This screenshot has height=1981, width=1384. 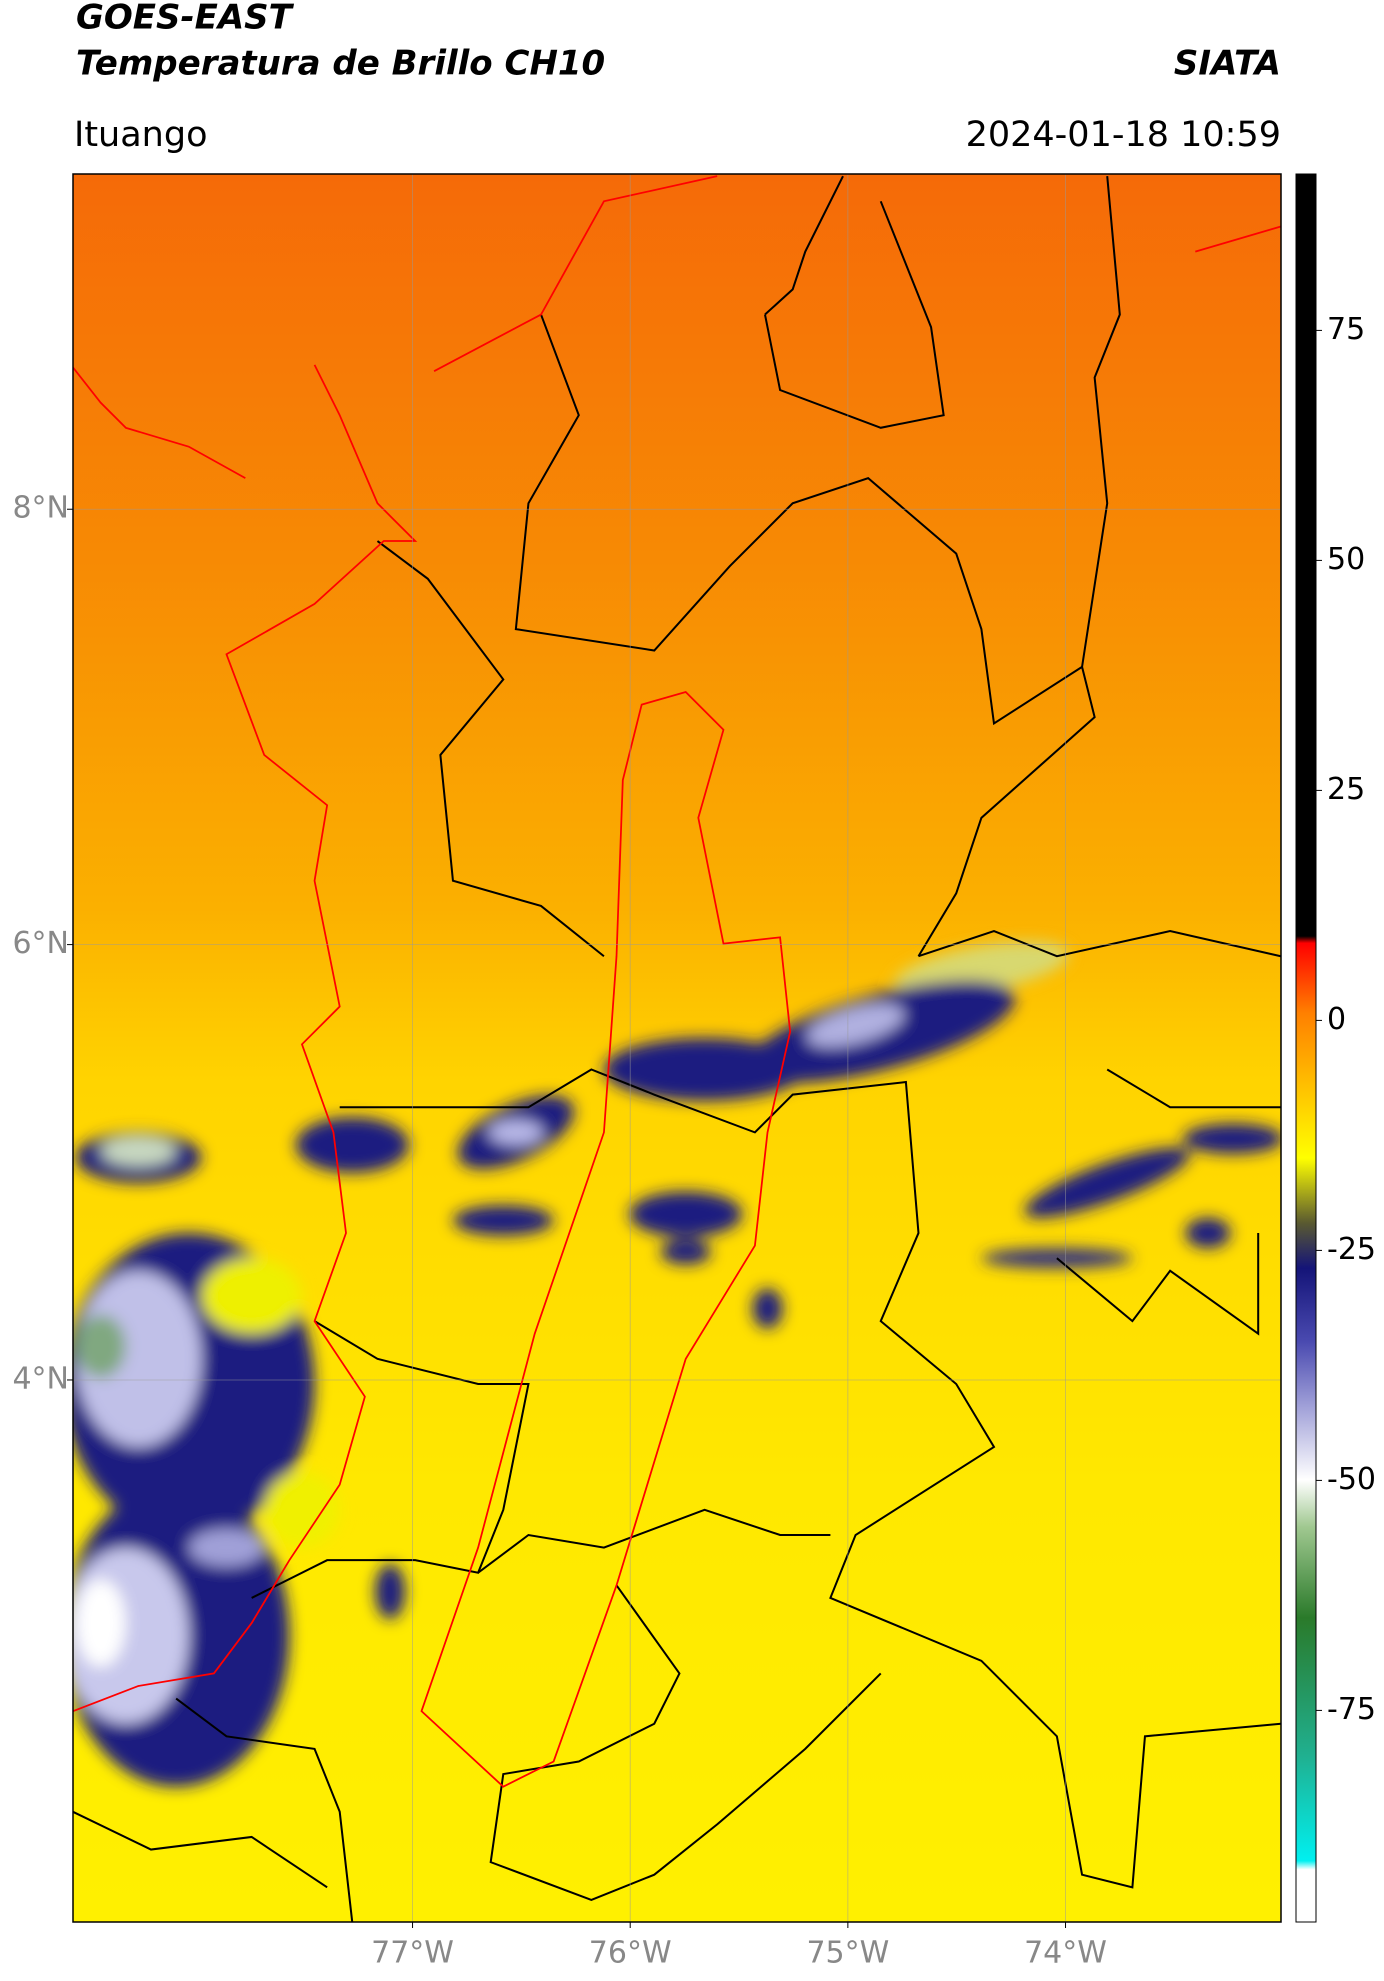 What do you see at coordinates (1346, 559) in the screenshot?
I see `colorbar-tick-label: 50` at bounding box center [1346, 559].